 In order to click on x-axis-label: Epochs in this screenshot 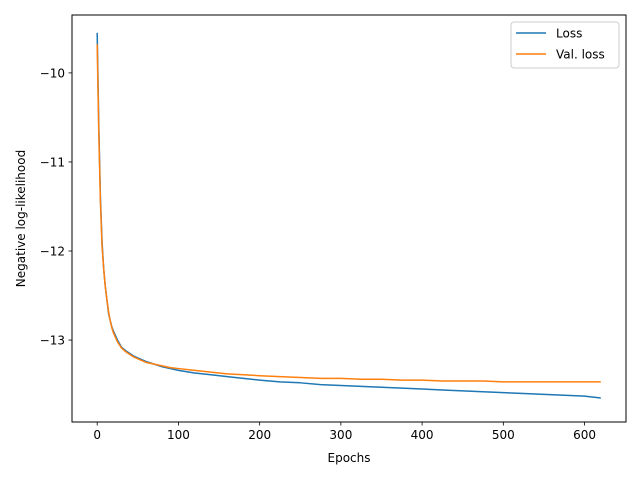, I will do `click(349, 458)`.